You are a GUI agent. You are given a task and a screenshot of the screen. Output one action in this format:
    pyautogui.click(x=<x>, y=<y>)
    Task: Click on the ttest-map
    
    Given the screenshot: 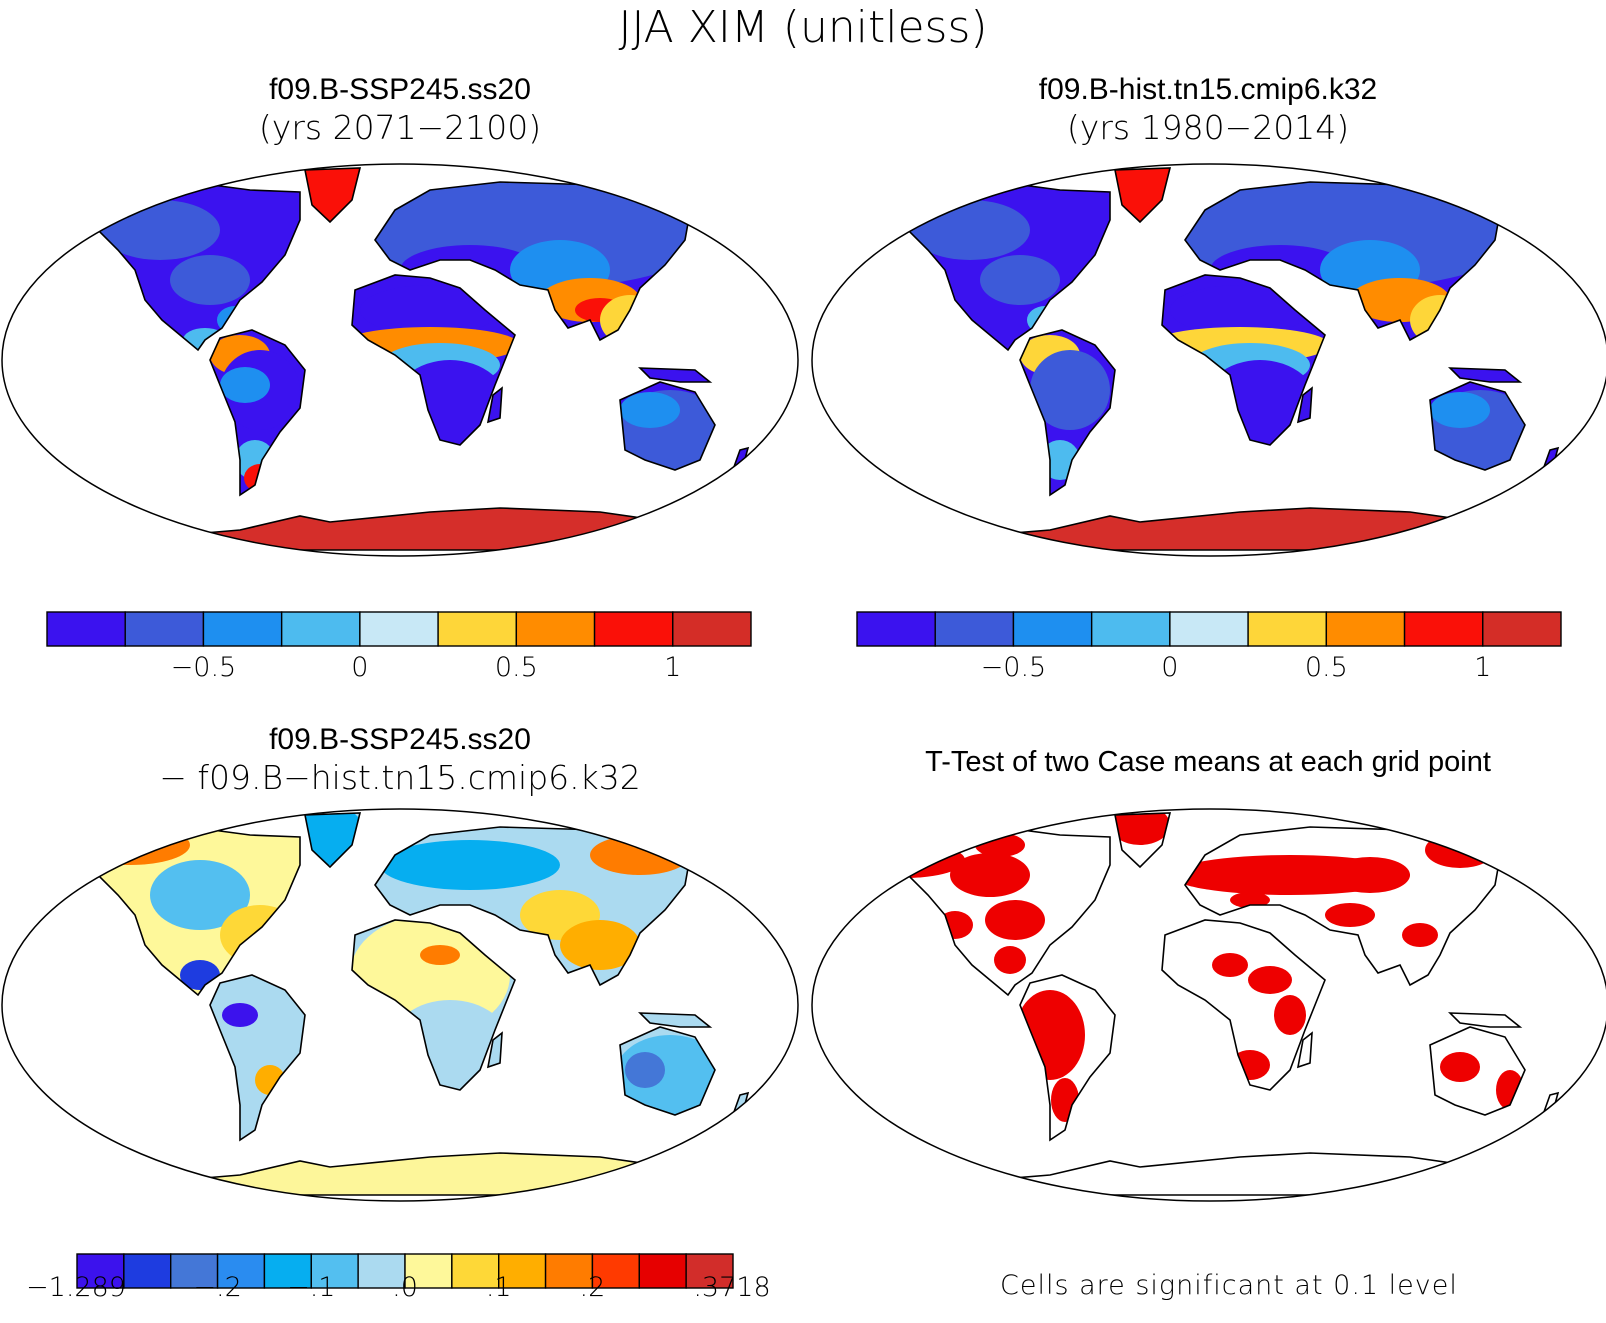 What is the action you would take?
    pyautogui.click(x=1208, y=1005)
    